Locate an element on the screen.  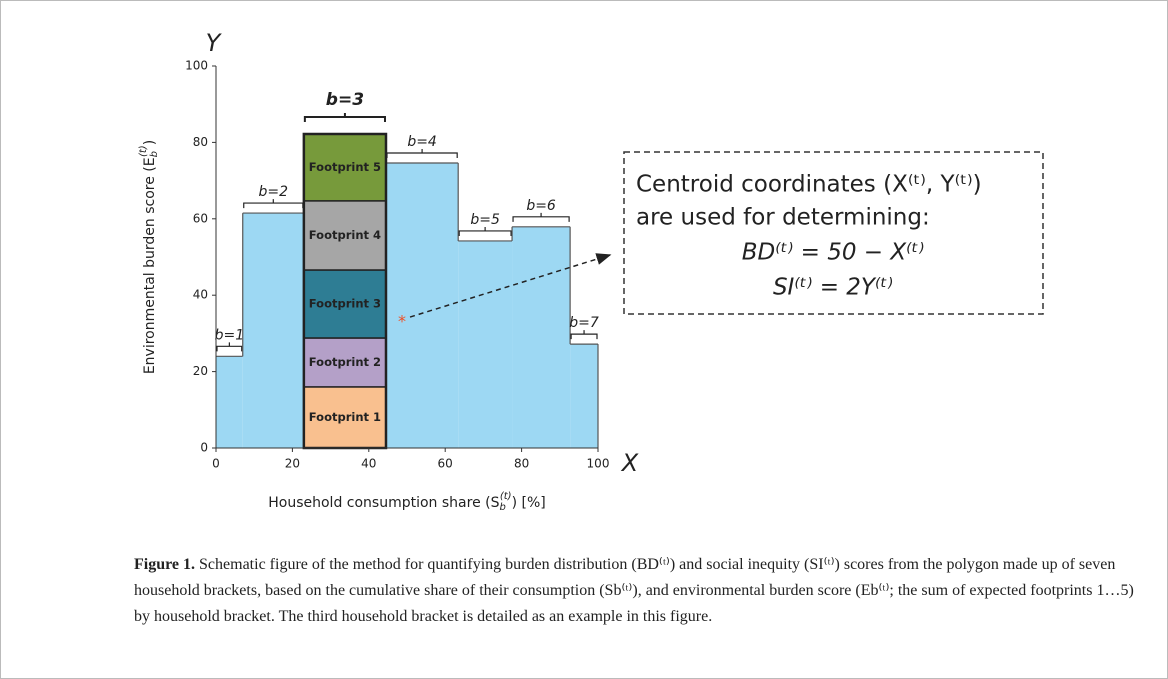
annotation-line: Centroid coordinates (X⁽ᵗ⁾, Y⁽ᵗ⁾) is located at coordinates (809, 185).